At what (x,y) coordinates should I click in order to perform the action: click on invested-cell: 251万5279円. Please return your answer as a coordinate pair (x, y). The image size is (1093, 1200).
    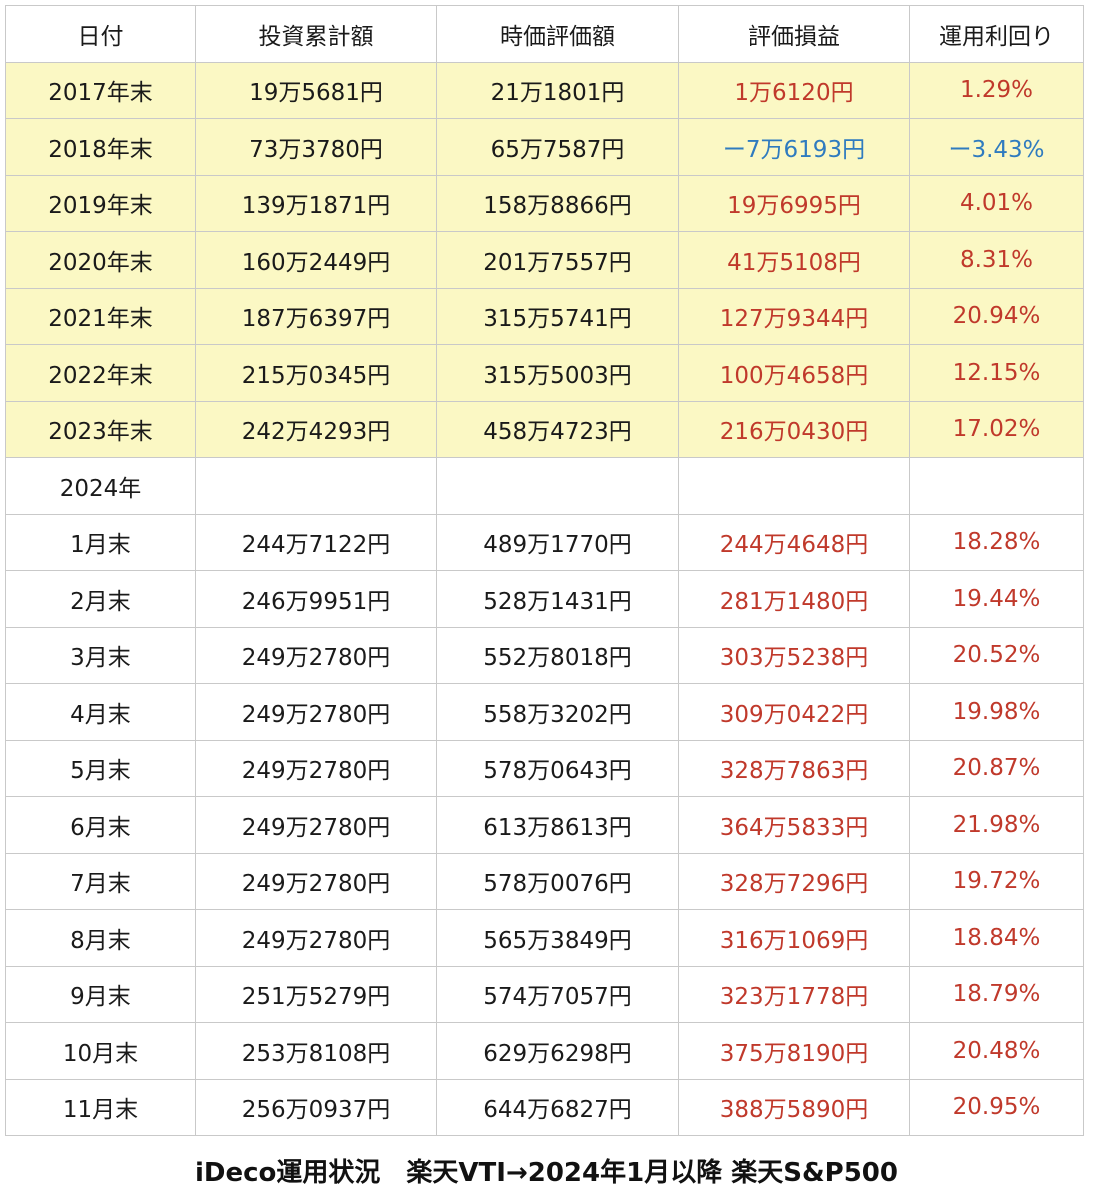
    Looking at the image, I should click on (316, 994).